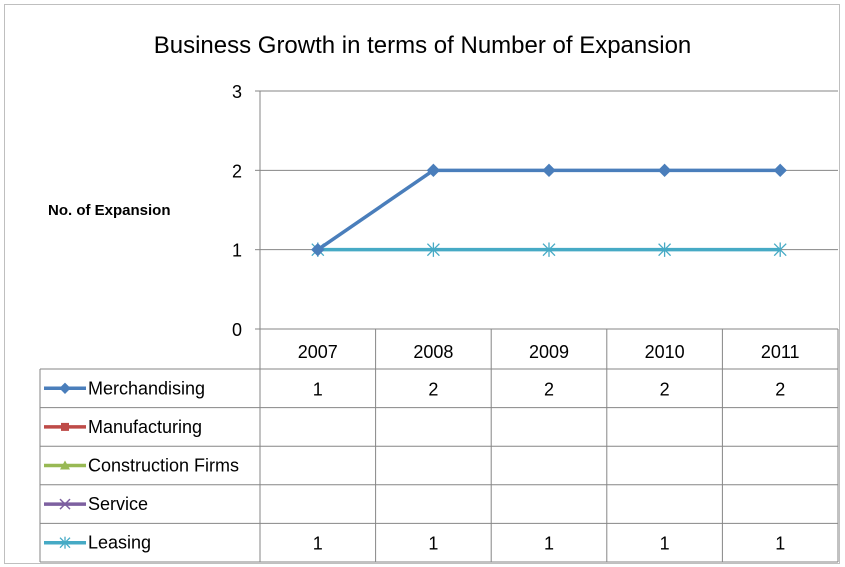  I want to click on series-line-merchandising, so click(548, 210).